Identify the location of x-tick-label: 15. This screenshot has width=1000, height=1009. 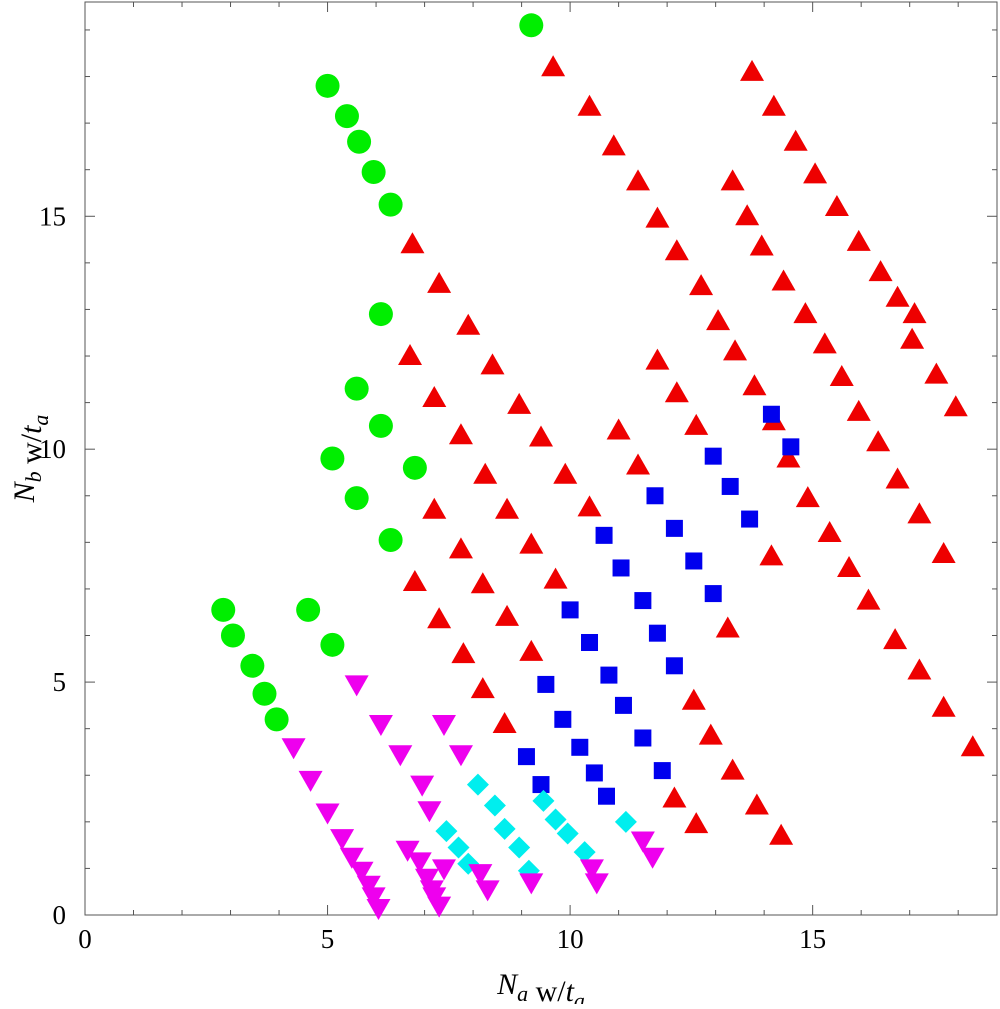
(812, 939).